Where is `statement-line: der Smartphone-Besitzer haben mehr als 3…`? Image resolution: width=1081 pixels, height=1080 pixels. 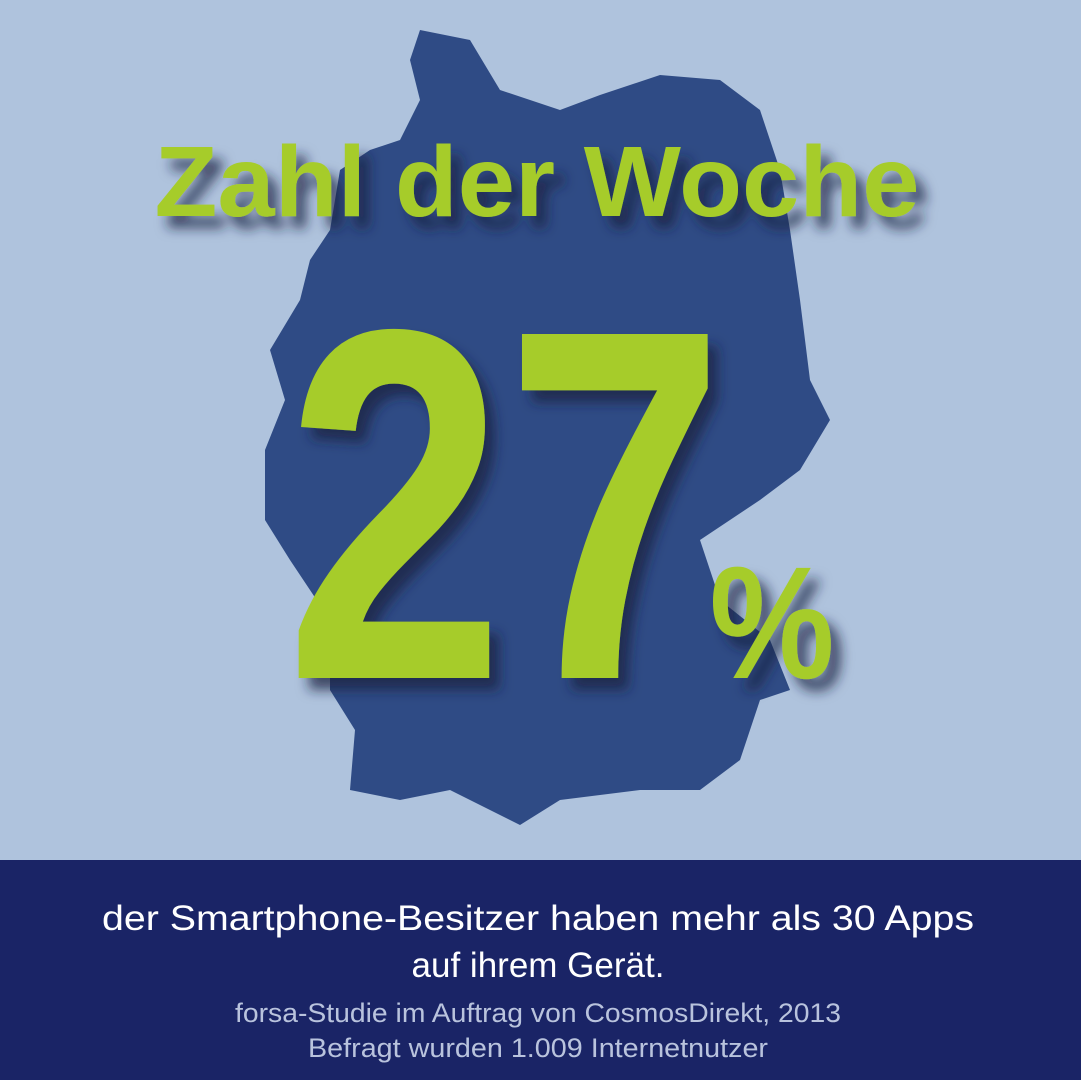 statement-line: der Smartphone-Besitzer haben mehr als 3… is located at coordinates (538, 918).